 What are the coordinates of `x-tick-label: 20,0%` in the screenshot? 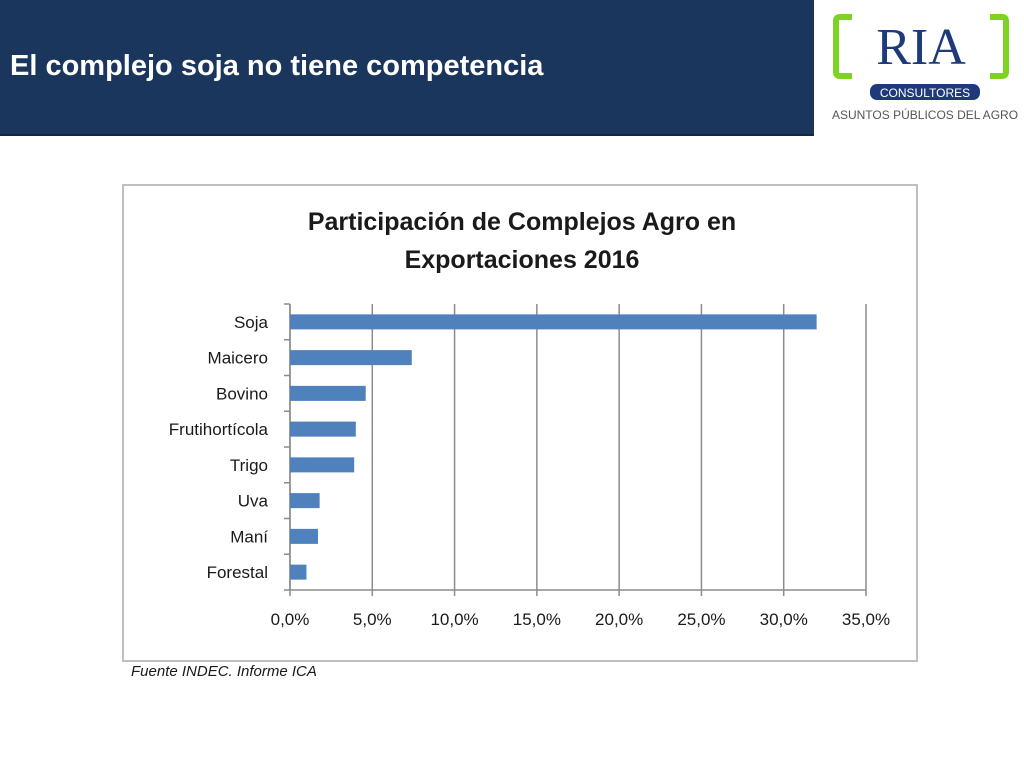 It's located at (619, 619).